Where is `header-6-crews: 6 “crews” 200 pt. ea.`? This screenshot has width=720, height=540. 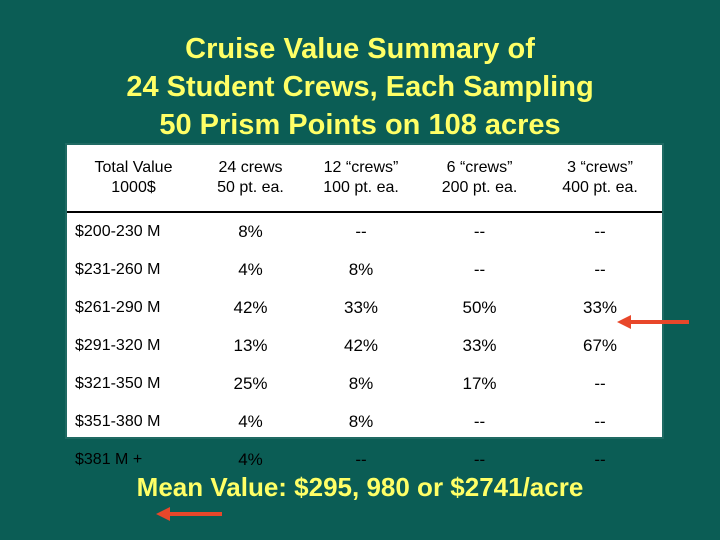 header-6-crews: 6 “crews” 200 pt. ea. is located at coordinates (479, 179).